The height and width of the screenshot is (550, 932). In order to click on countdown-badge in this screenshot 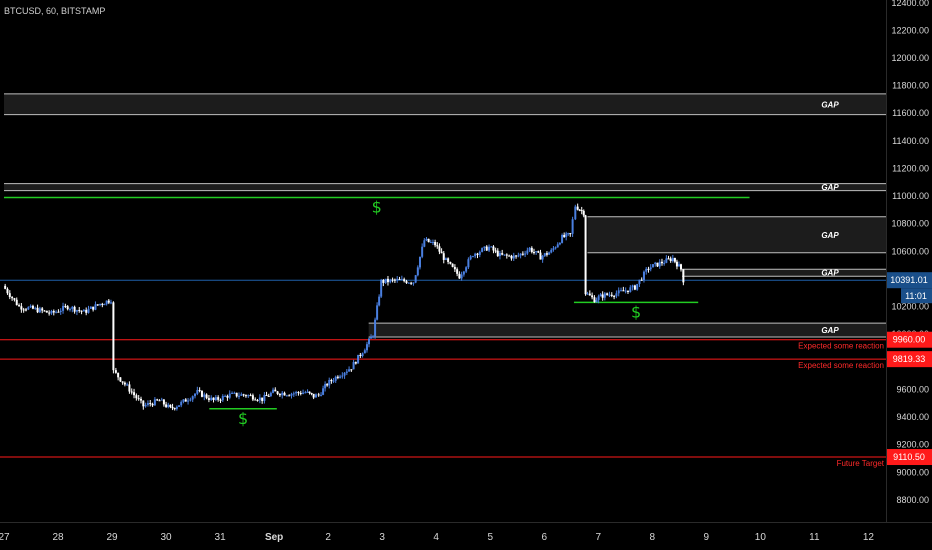, I will do `click(916, 296)`.